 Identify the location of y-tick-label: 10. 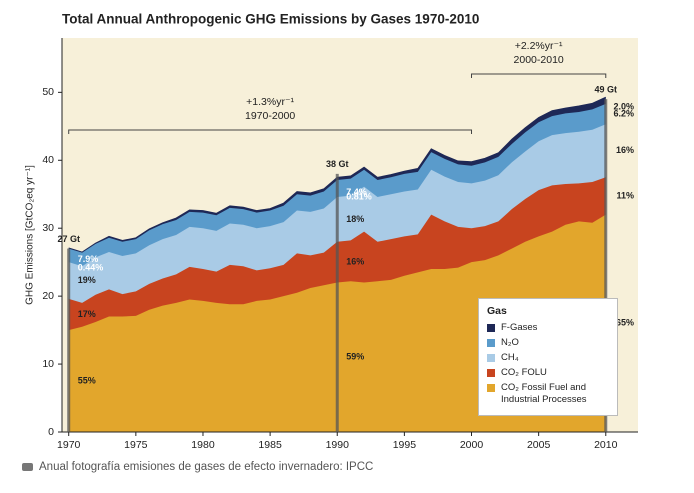
(48, 364).